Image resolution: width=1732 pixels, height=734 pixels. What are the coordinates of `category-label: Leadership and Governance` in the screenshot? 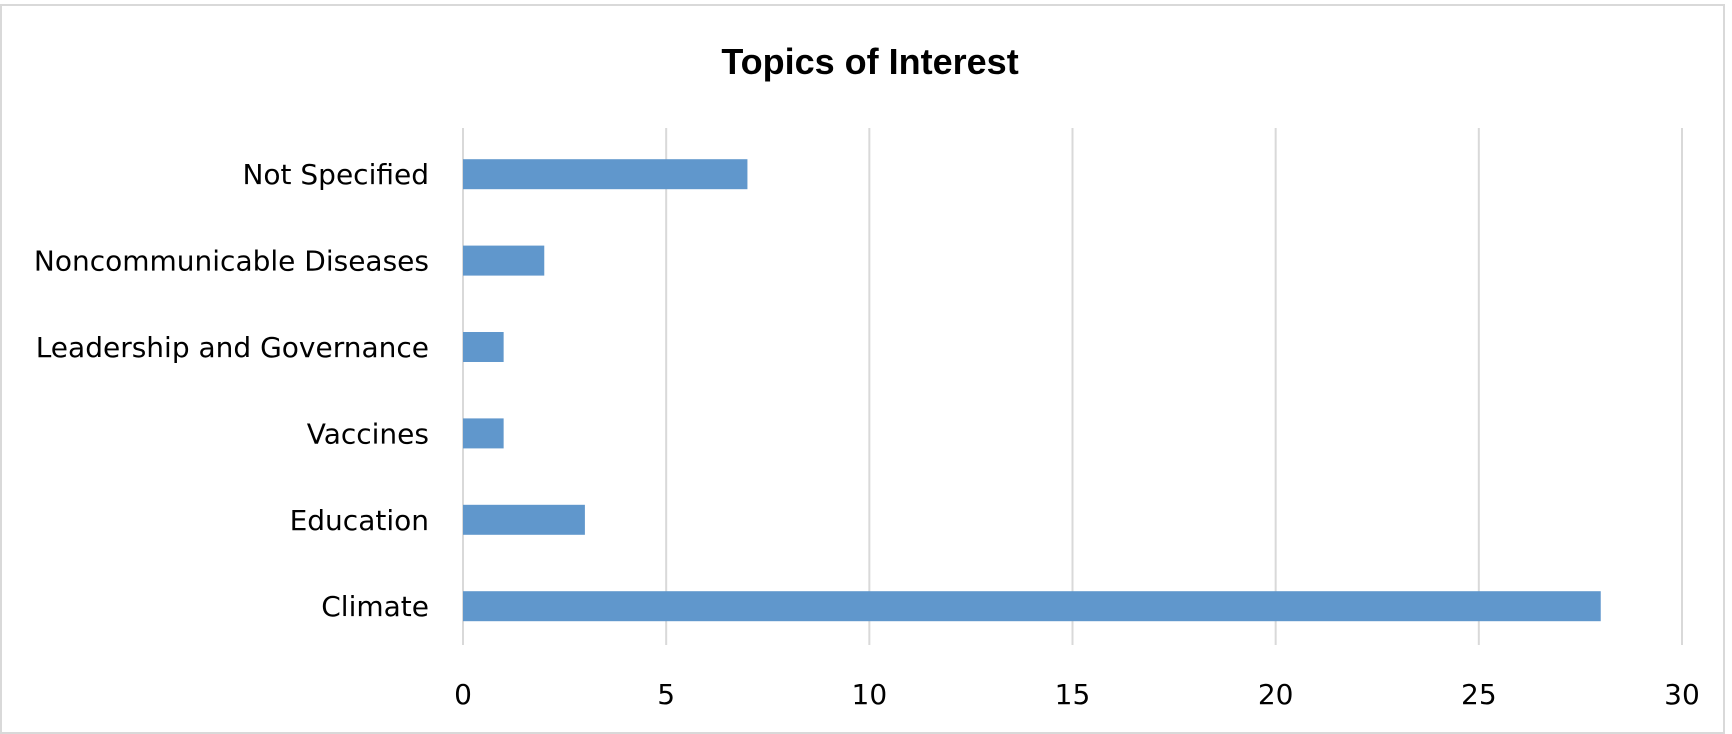 It's located at (232, 347).